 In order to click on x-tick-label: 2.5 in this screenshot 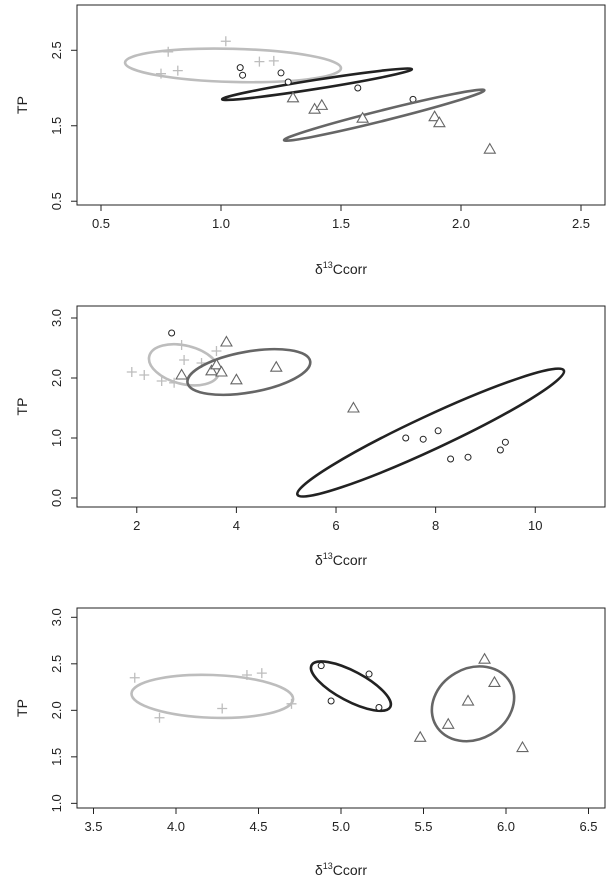, I will do `click(581, 223)`.